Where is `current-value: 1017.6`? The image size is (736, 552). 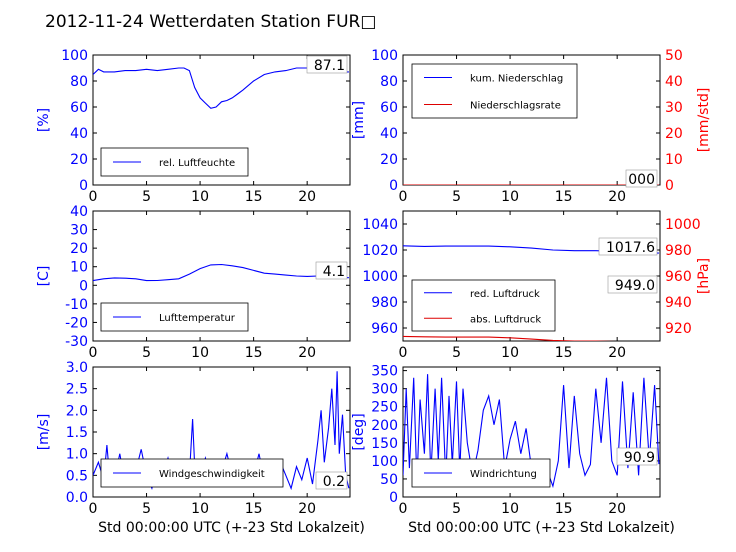 current-value: 1017.6 is located at coordinates (630, 248).